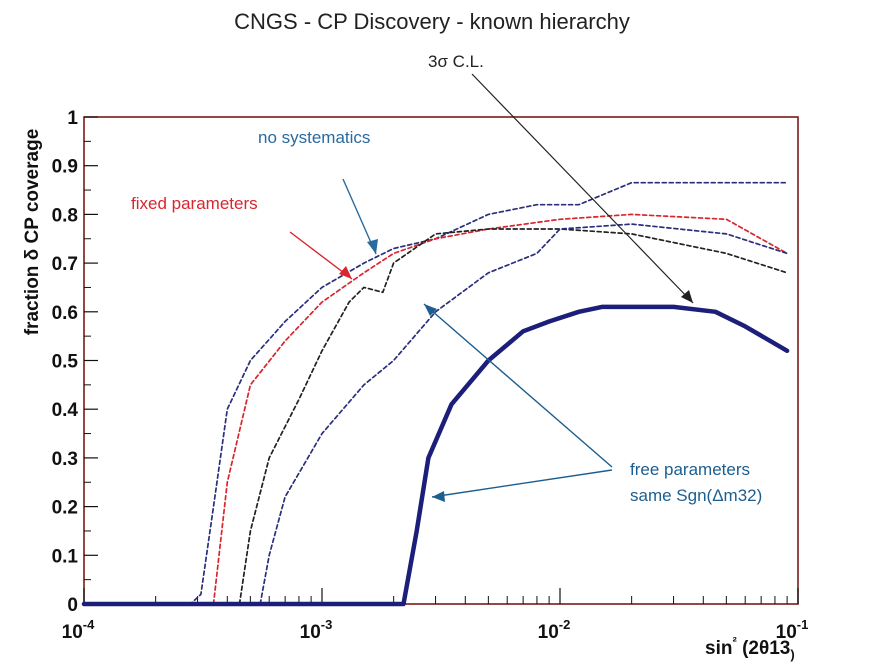 The width and height of the screenshot is (872, 670). Describe the element at coordinates (522, 483) in the screenshot. I see `arrow-free-parameters-solid` at that location.